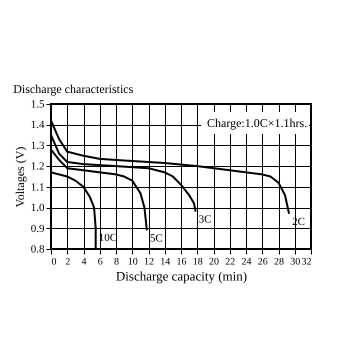 This screenshot has width=360, height=360. I want to click on x-tick-label: 26, so click(263, 262).